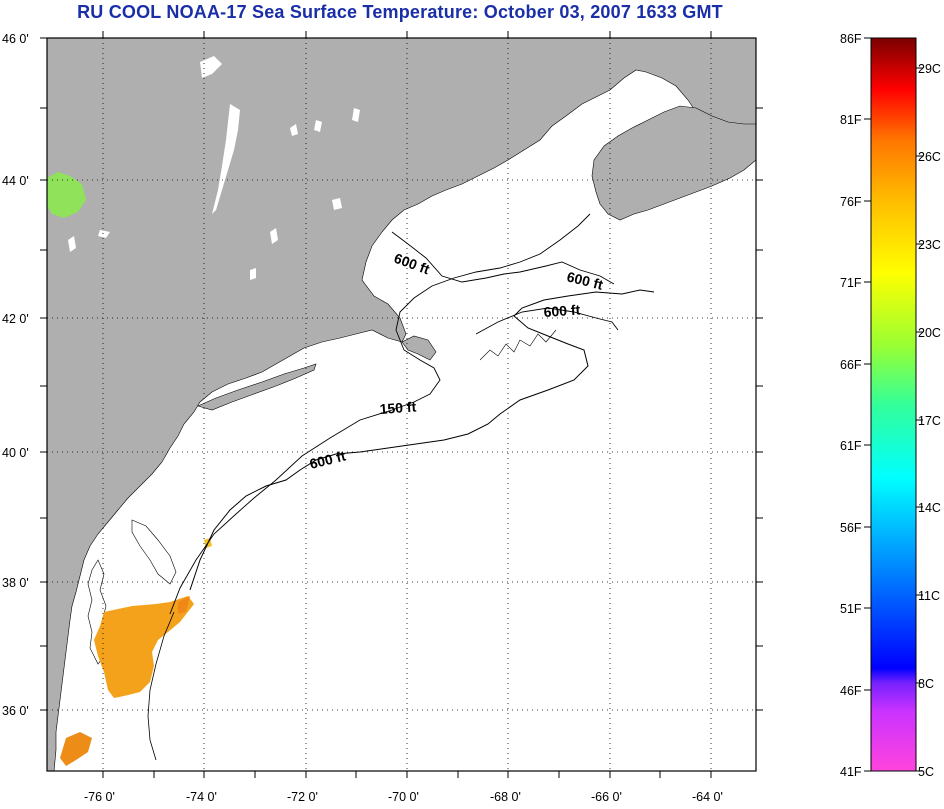 Image resolution: width=944 pixels, height=809 pixels. What do you see at coordinates (15, 453) in the screenshot?
I see `lat-label-40: 40 0'` at bounding box center [15, 453].